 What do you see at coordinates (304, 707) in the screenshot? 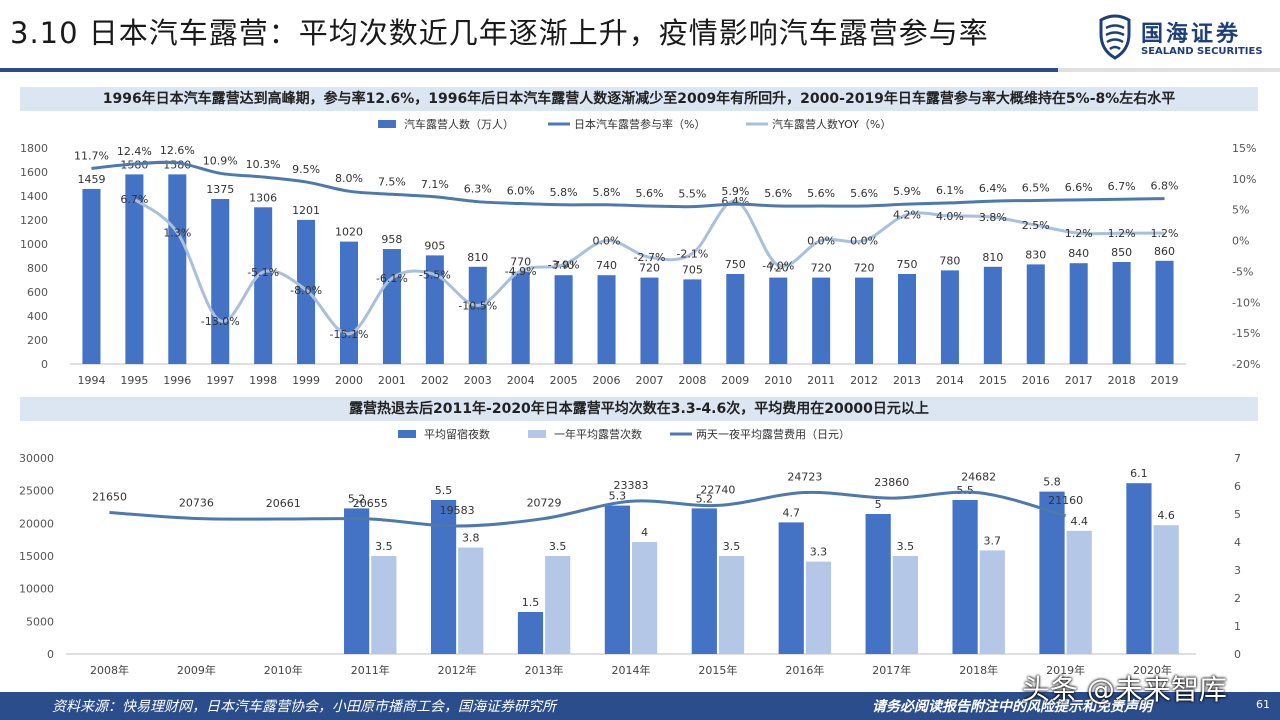
I see `source-note: 资料来源：快易理财网，日本汽车露营协会，小田原市播商工会，国海证券研究所` at bounding box center [304, 707].